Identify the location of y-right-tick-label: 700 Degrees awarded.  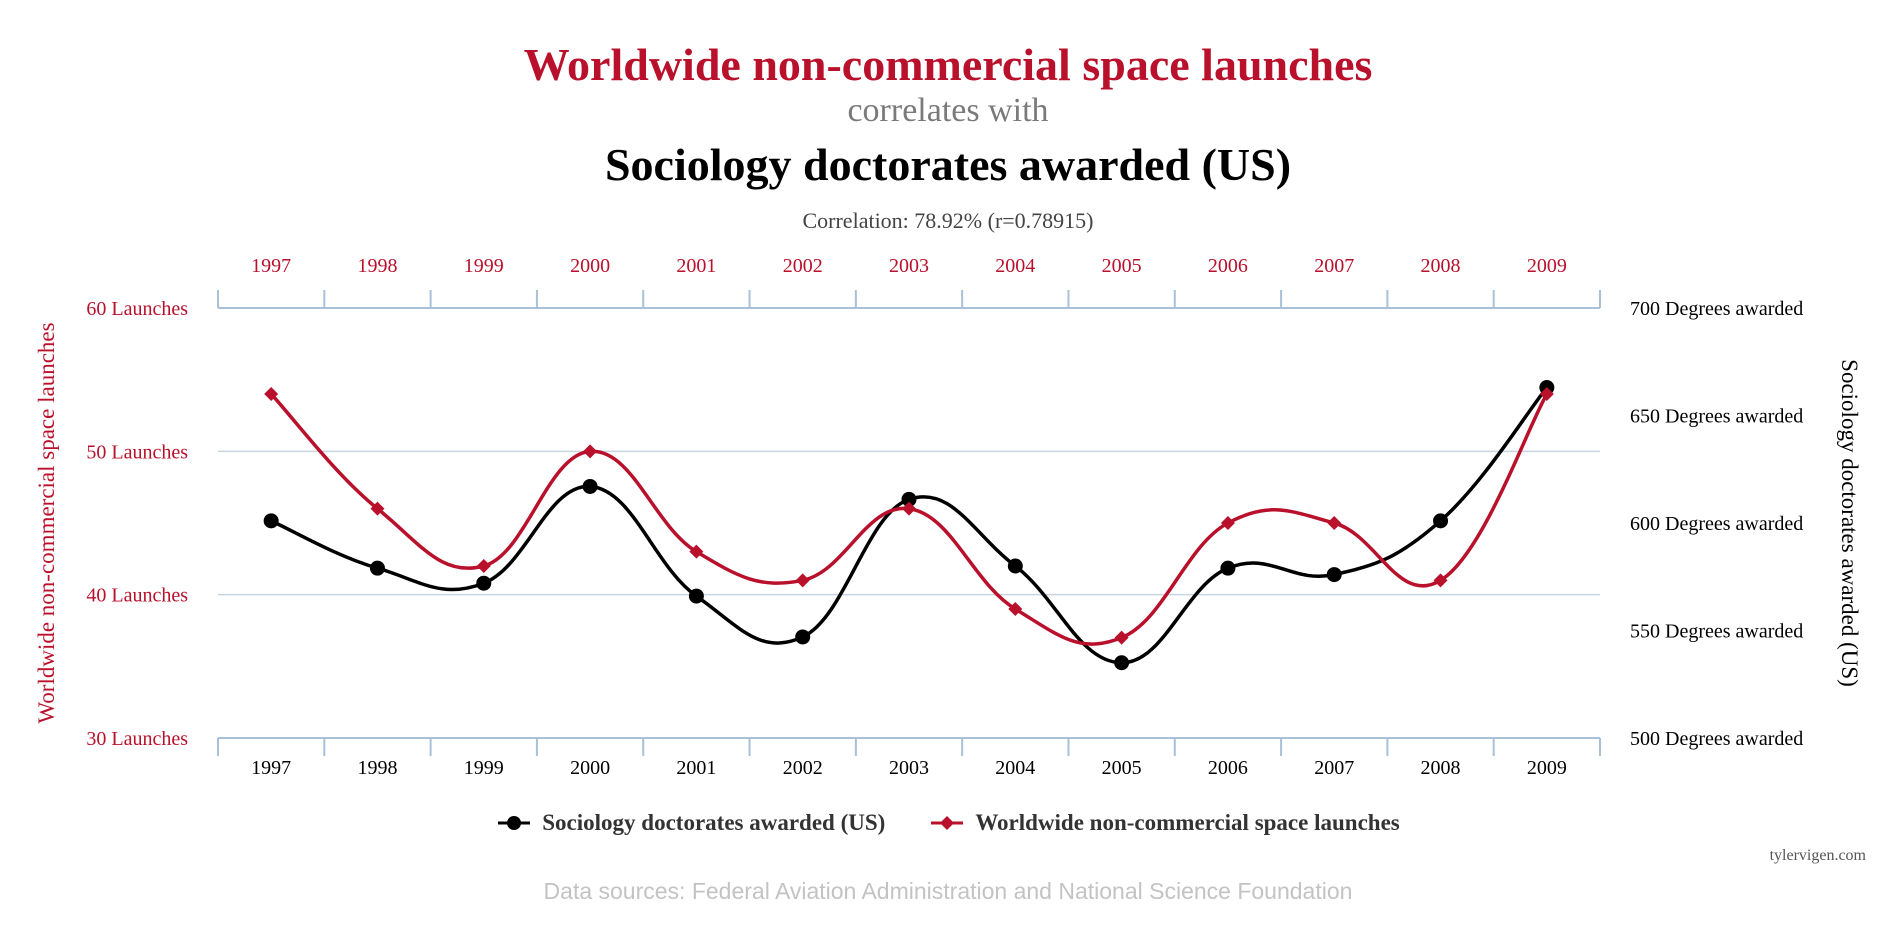
(1716, 309).